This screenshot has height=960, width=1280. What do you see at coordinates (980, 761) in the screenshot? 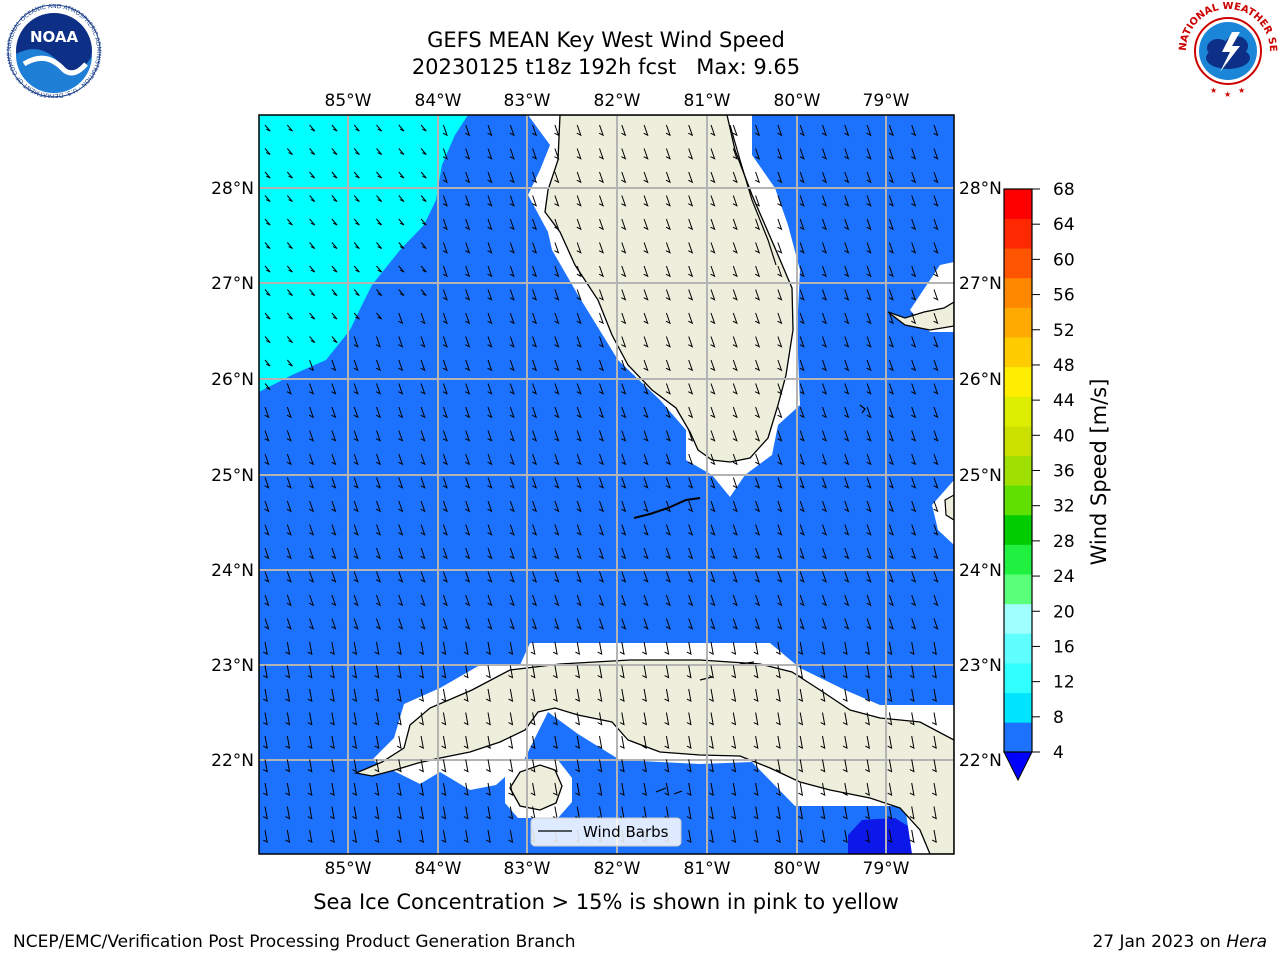
I see `lat-label-right: 22°N` at bounding box center [980, 761].